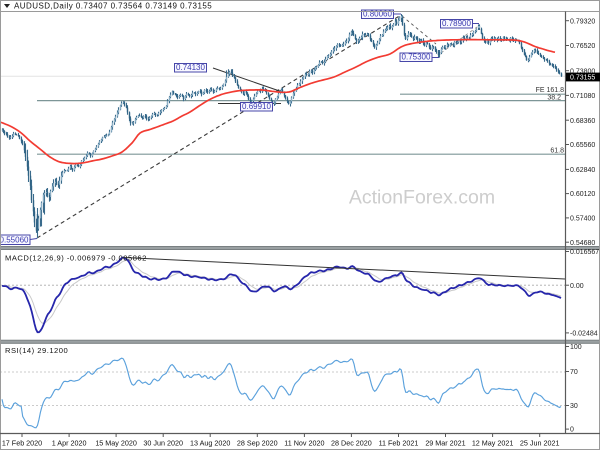 This screenshot has height=450, width=600. Describe the element at coordinates (557, 151) in the screenshot. I see `svg-text: 61.8` at that location.